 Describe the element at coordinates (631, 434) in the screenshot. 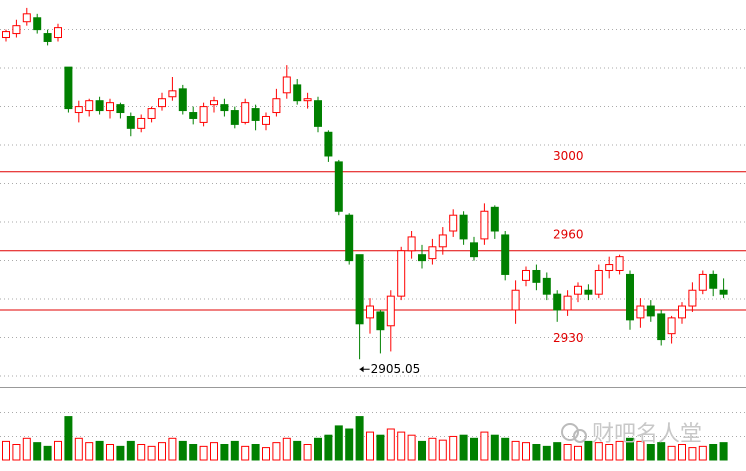

I see `watermark-group: 财吧名人堂` at that location.